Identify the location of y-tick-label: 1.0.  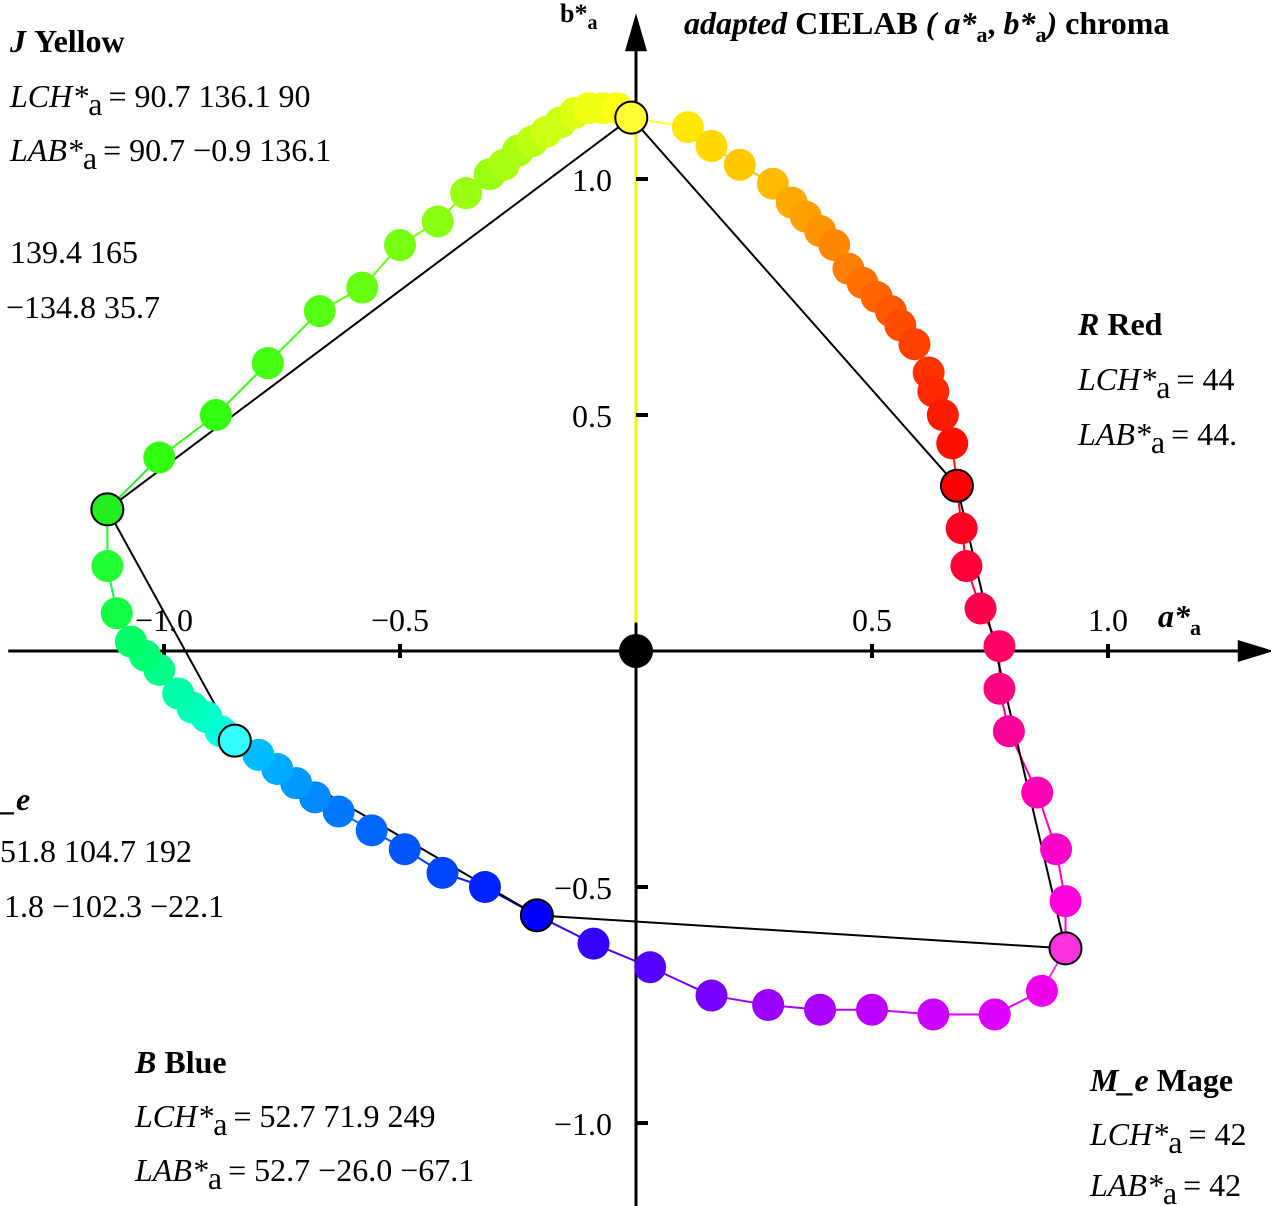
(592, 180).